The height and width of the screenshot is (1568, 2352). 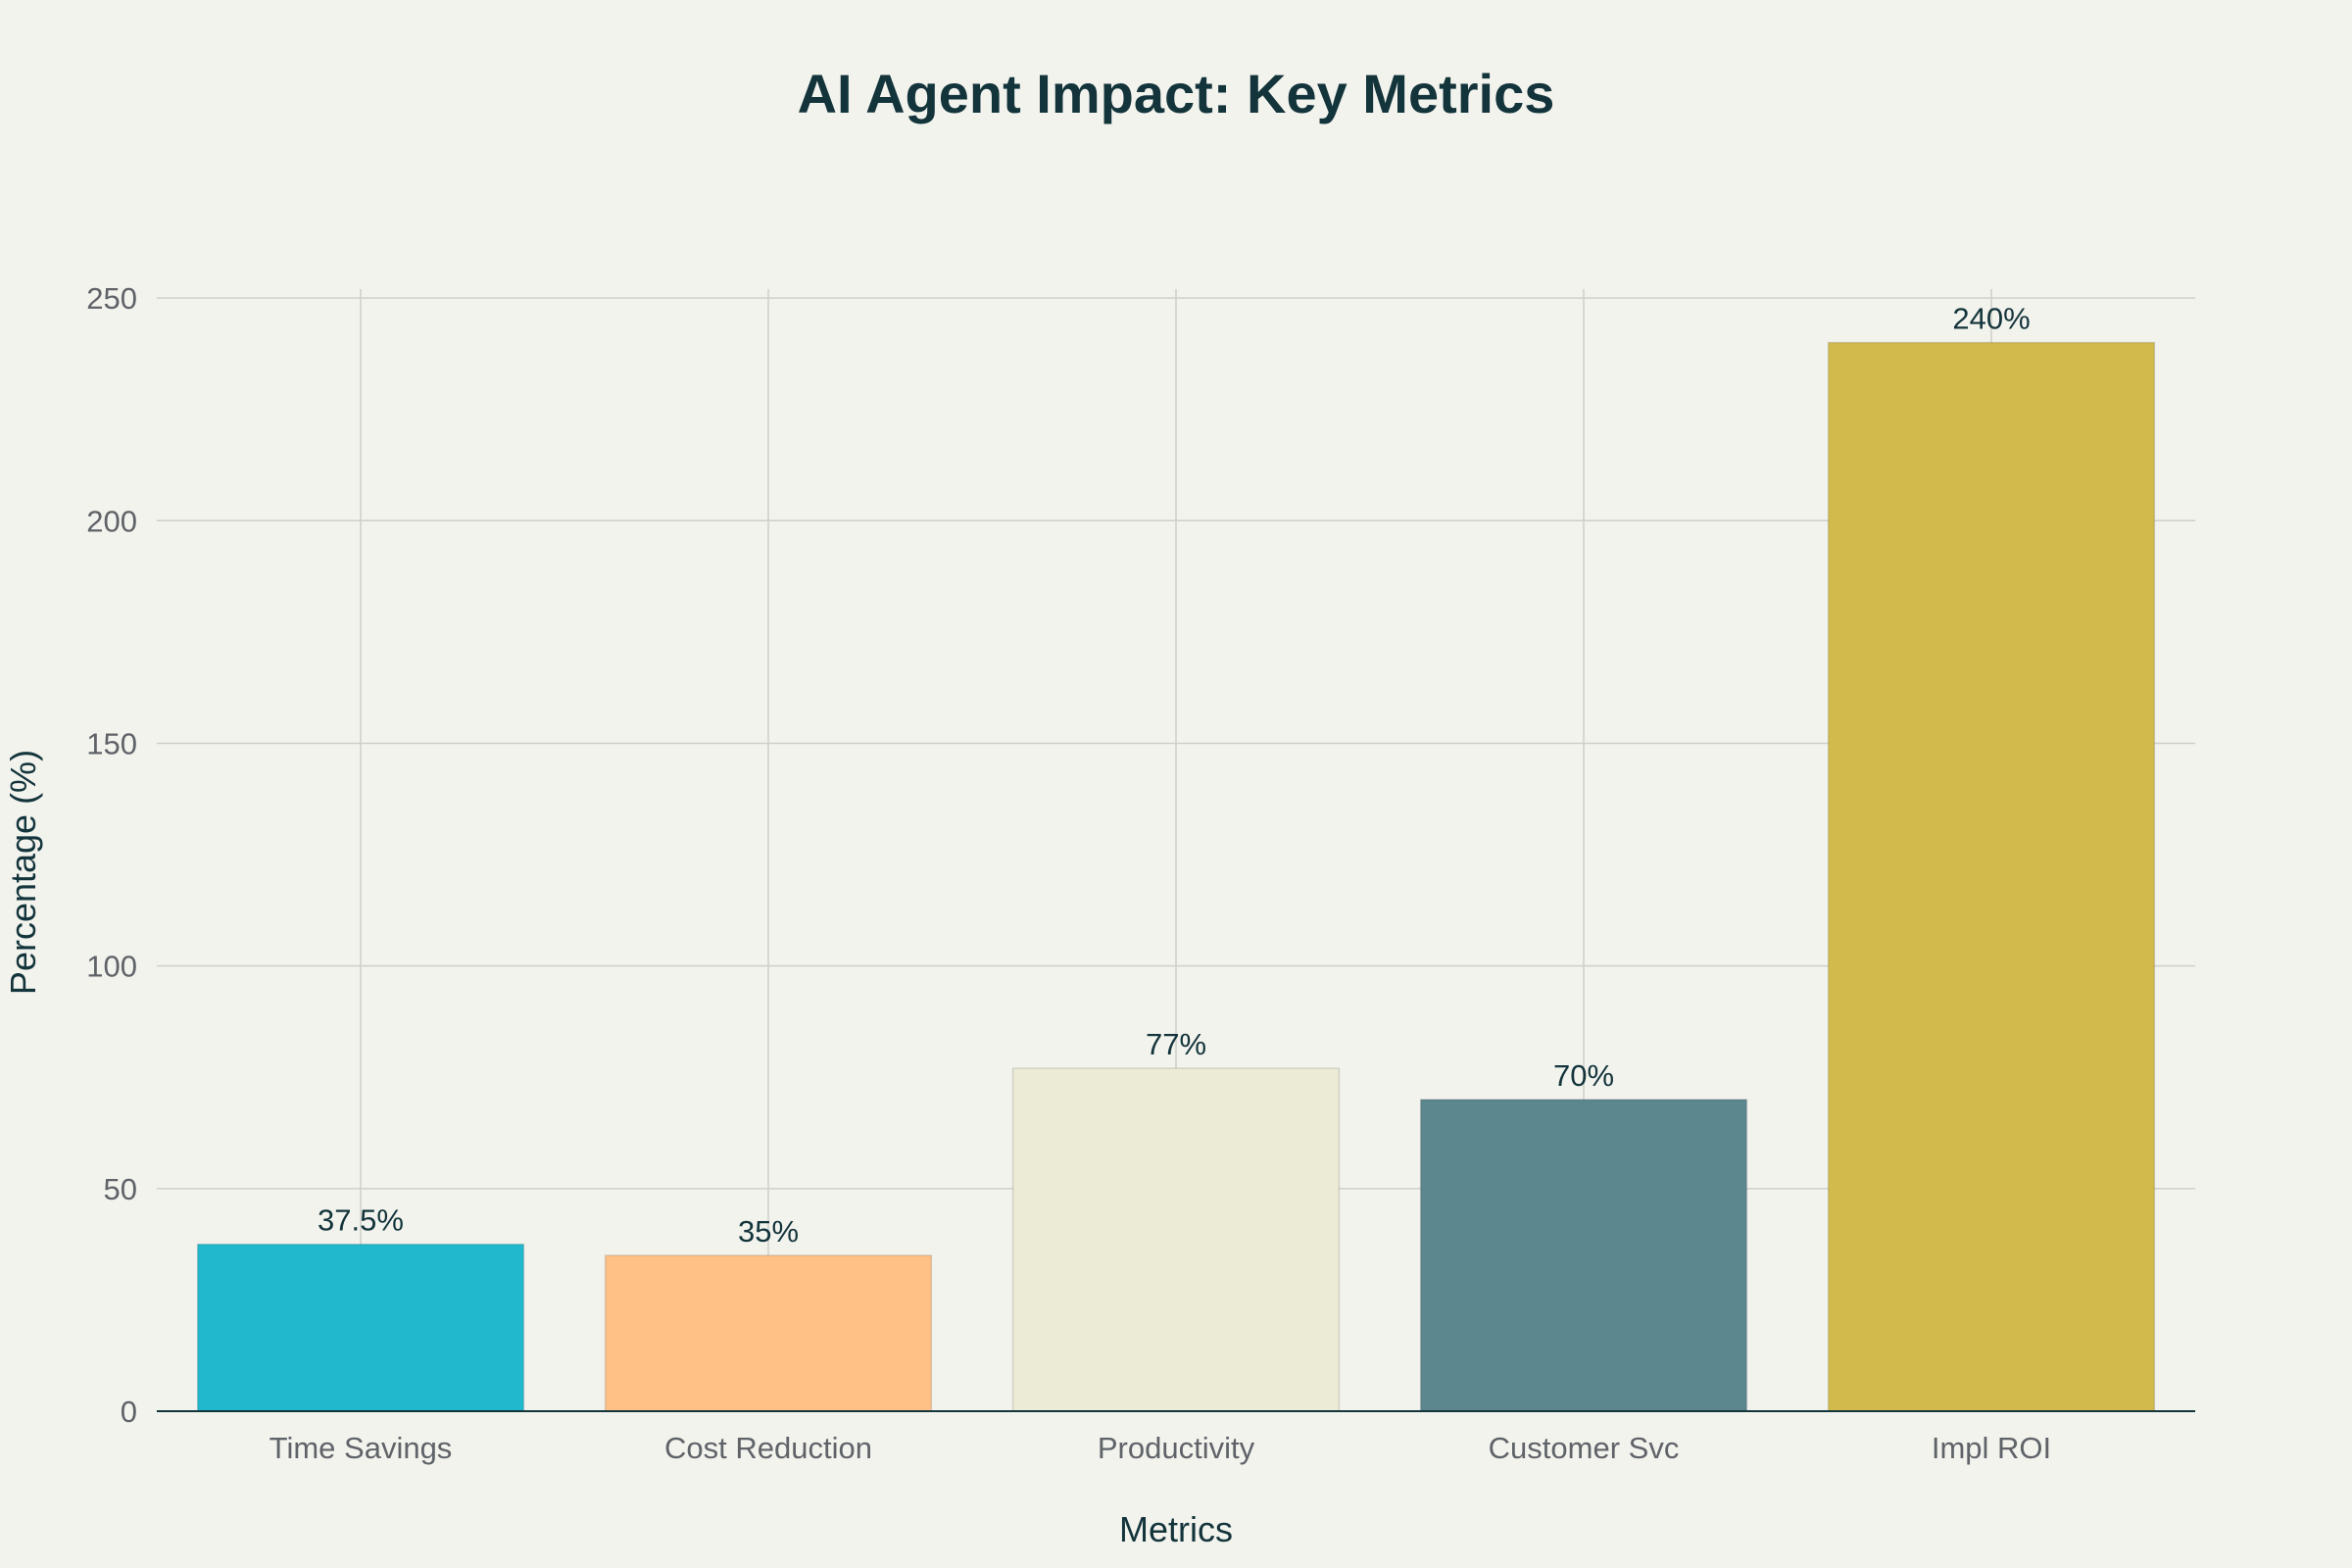 What do you see at coordinates (1176, 1239) in the screenshot?
I see `bar-productivity` at bounding box center [1176, 1239].